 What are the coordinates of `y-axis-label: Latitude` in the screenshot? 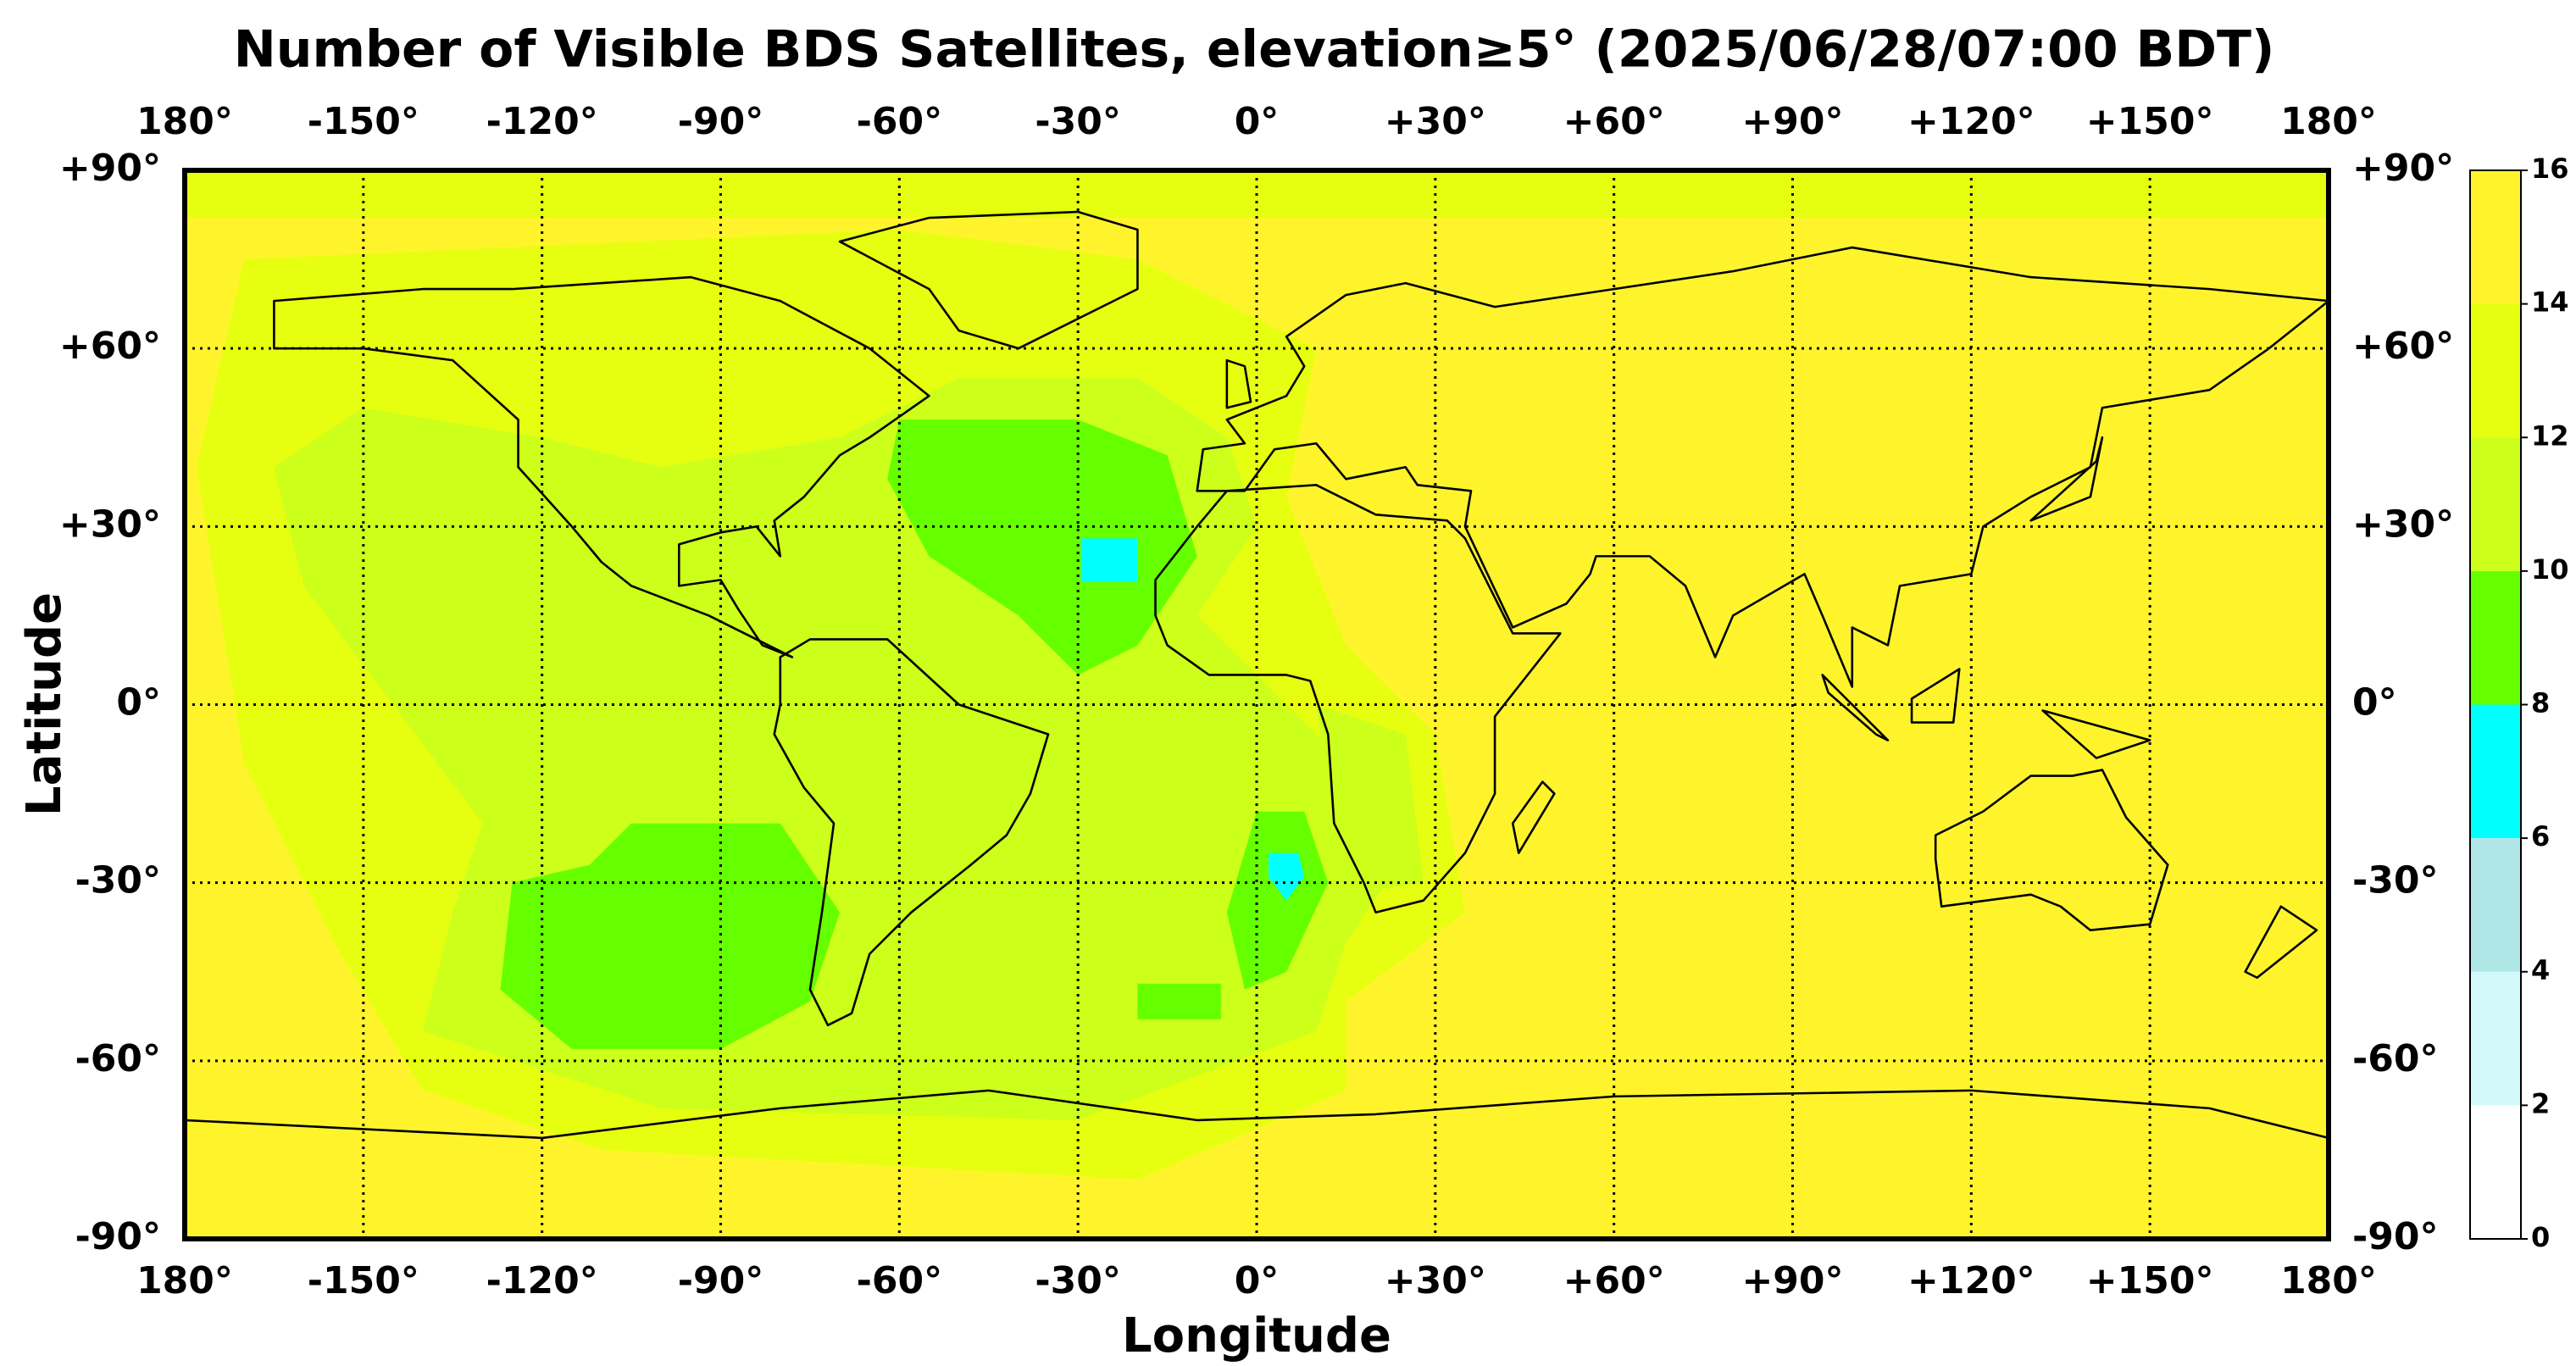 It's located at (44, 704).